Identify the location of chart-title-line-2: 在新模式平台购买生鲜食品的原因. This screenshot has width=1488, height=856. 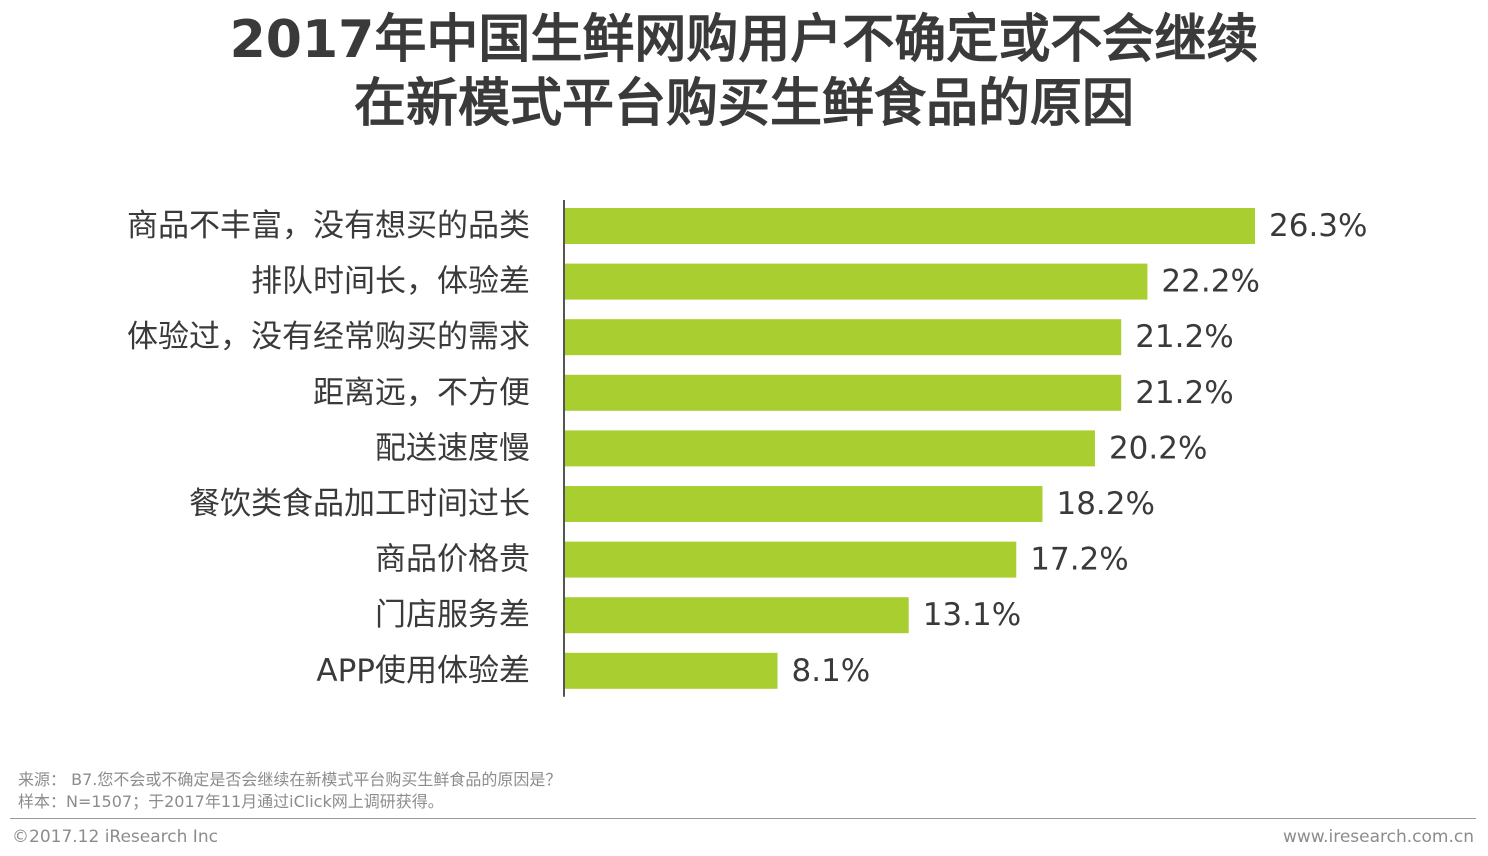
(743, 104).